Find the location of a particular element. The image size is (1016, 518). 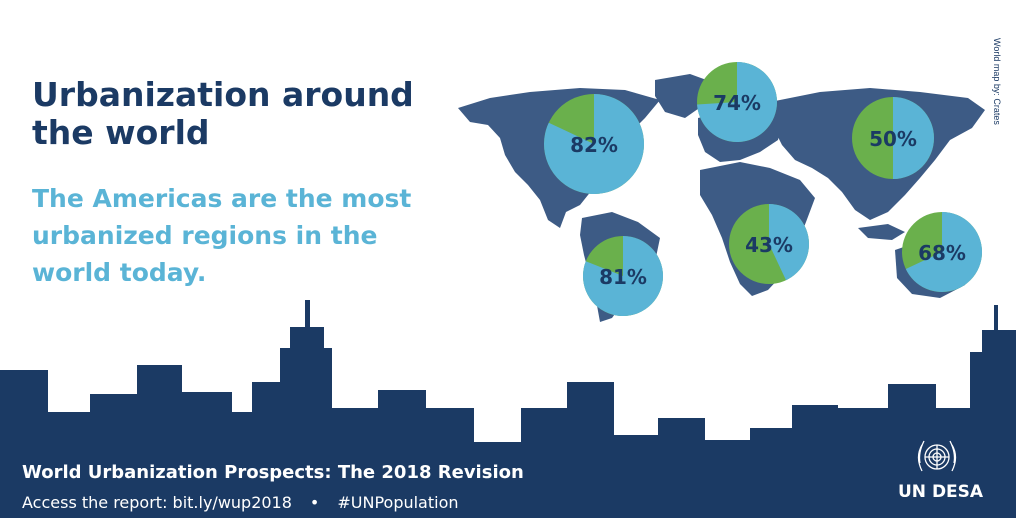

pie-label-oceania: 68% is located at coordinates (942, 253).